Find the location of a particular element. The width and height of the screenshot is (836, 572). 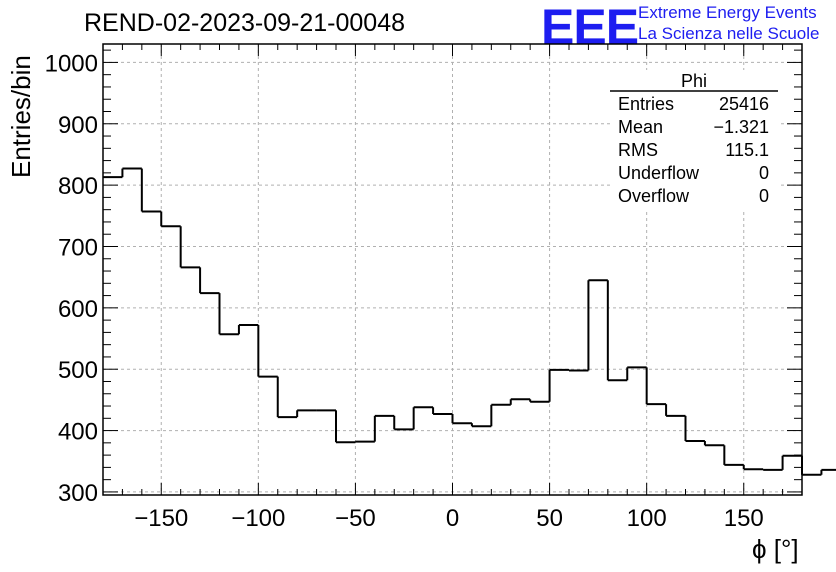

y-tick-label: 900 is located at coordinates (78, 125).